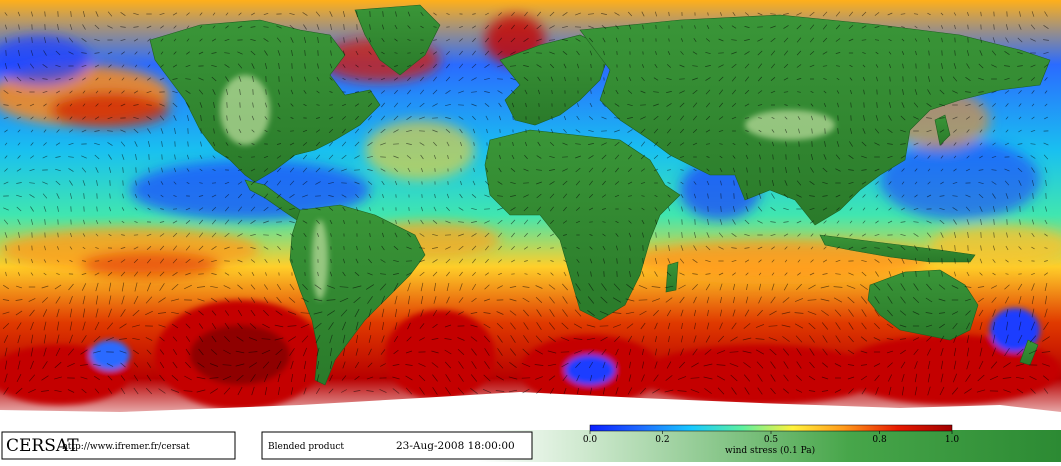 The image size is (1061, 466). I want to click on colorbar-tick-label: 1.0, so click(952, 440).